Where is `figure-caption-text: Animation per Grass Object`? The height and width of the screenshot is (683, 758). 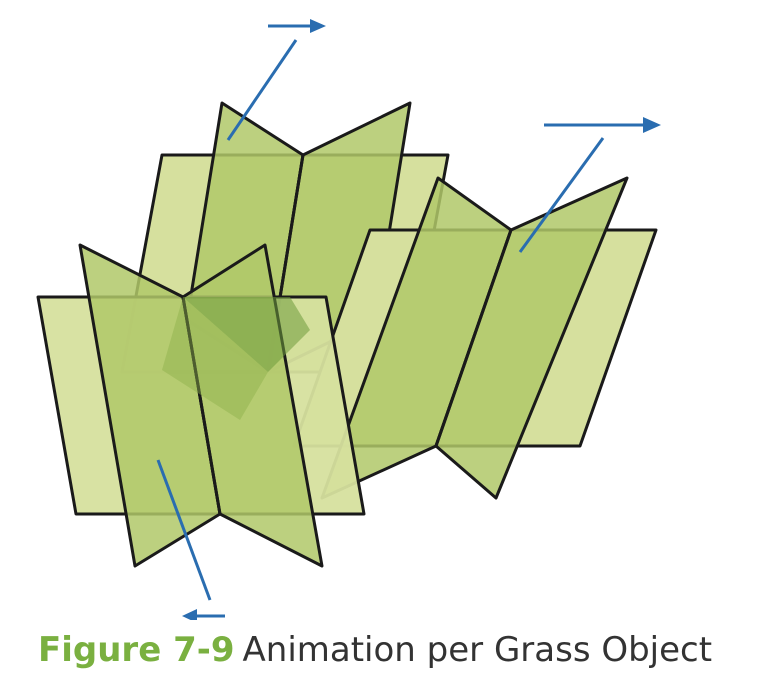
figure-caption-text: Animation per Grass Object is located at coordinates (477, 650).